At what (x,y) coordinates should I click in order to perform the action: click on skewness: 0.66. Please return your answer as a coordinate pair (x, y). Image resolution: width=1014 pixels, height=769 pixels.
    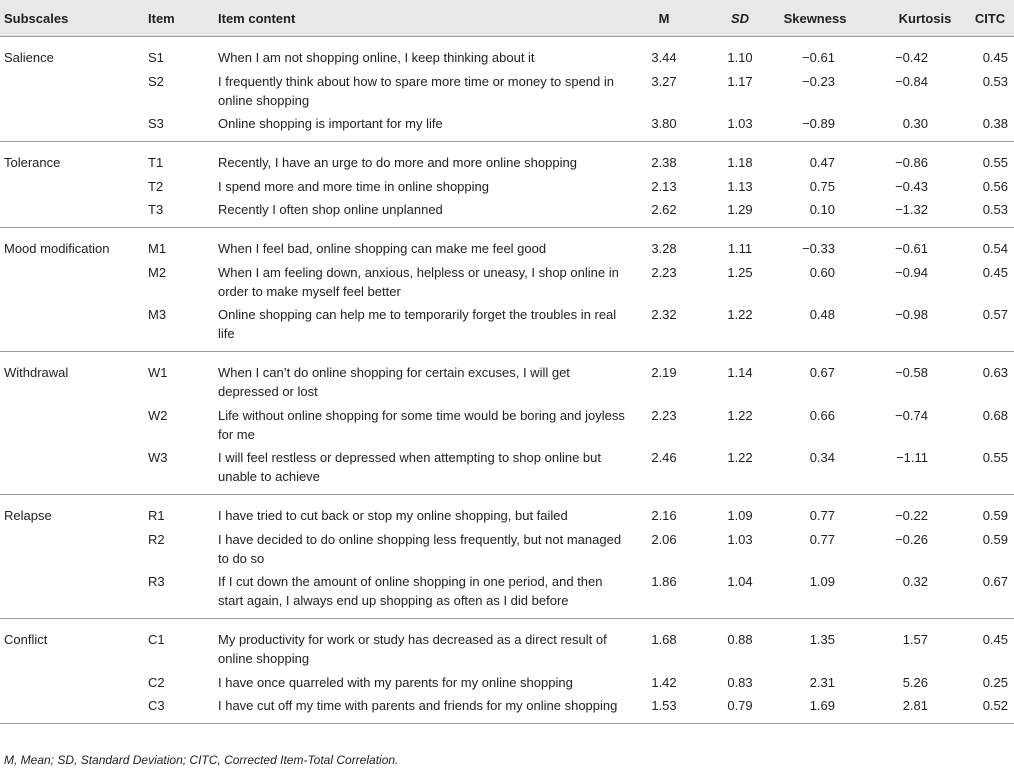
    Looking at the image, I should click on (822, 415).